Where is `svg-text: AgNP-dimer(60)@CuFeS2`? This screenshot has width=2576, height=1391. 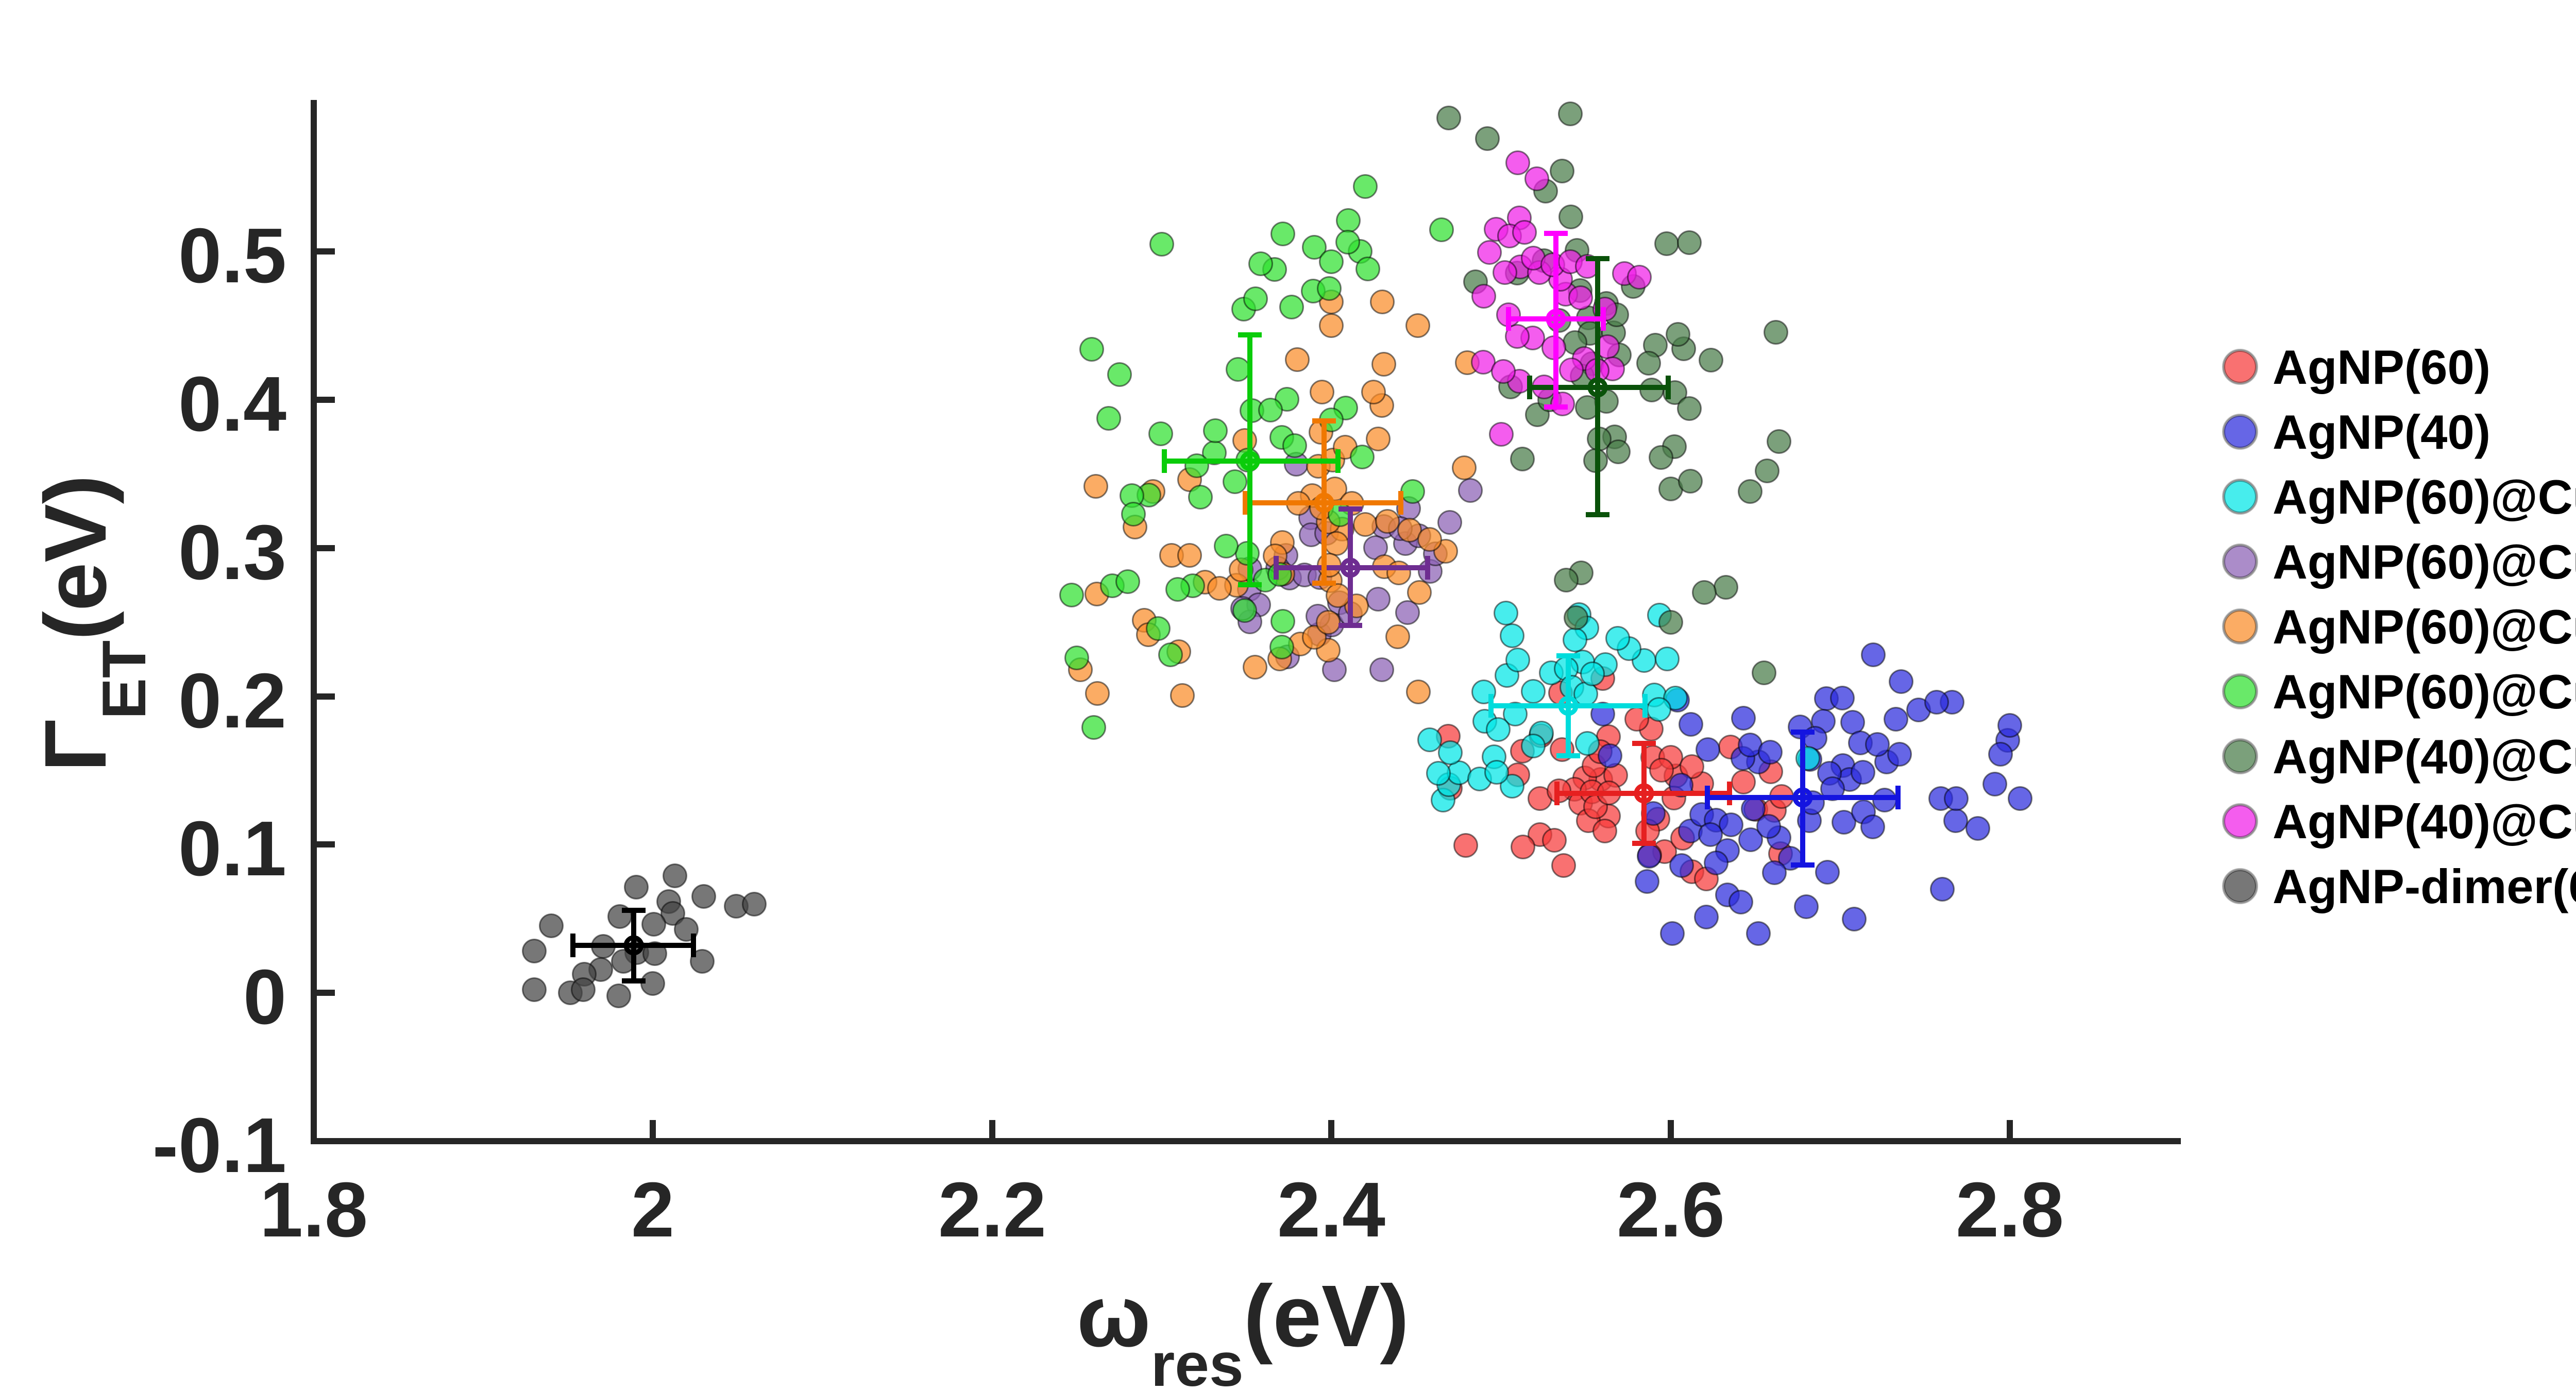
svg-text: AgNP-dimer(60)@CuFeS2 is located at coordinates (2424, 886).